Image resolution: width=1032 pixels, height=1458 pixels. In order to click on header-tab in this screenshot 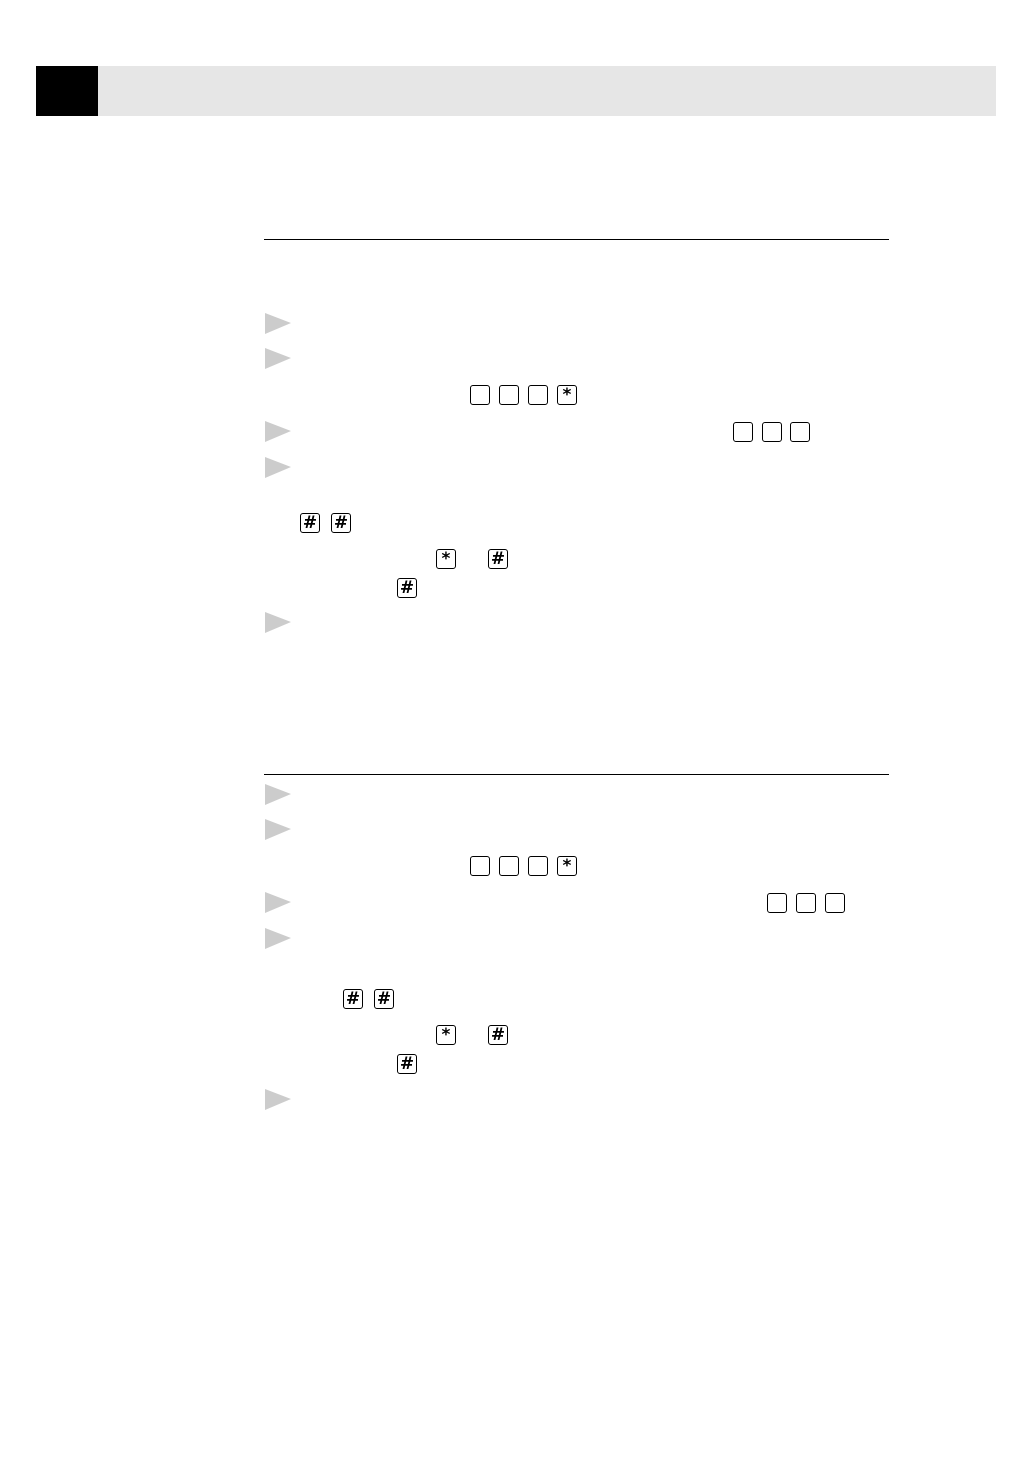, I will do `click(67, 91)`.